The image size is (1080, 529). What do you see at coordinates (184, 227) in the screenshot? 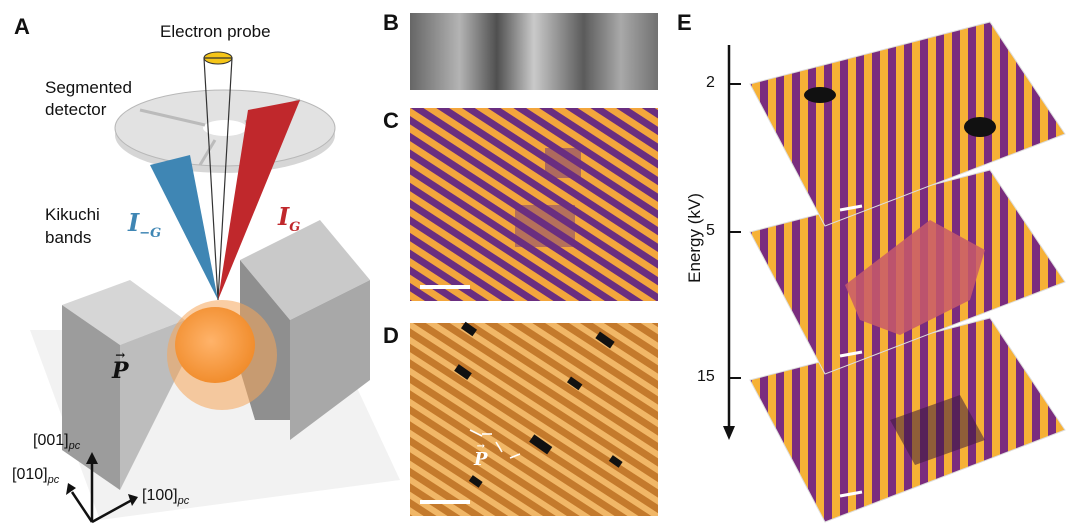
I see `kikuchi-band-blue` at bounding box center [184, 227].